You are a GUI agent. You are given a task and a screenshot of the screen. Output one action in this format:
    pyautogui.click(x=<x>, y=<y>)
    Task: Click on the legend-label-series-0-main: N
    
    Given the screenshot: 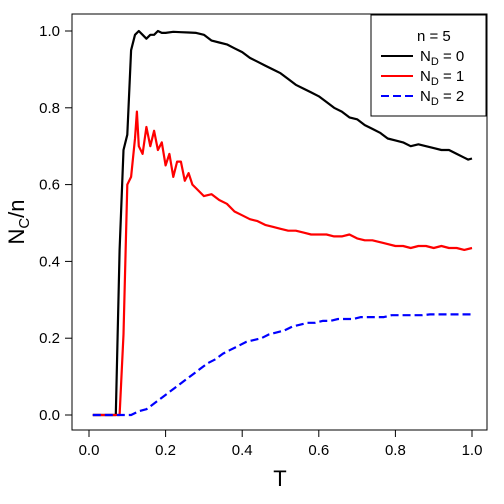 What is the action you would take?
    pyautogui.click(x=425, y=56)
    